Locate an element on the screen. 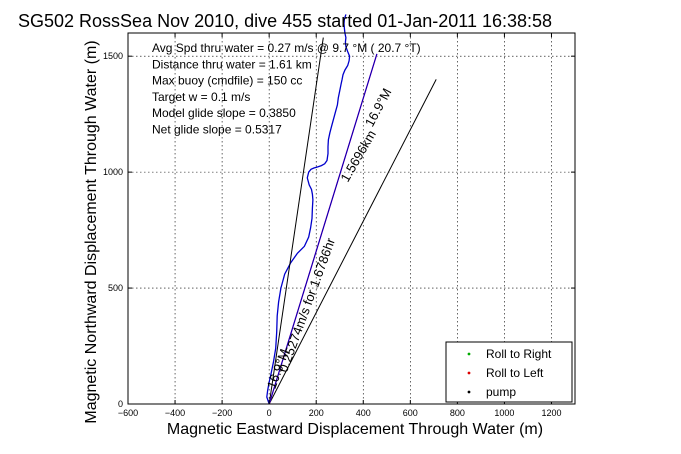  legend-label: Roll to Left is located at coordinates (515, 373).